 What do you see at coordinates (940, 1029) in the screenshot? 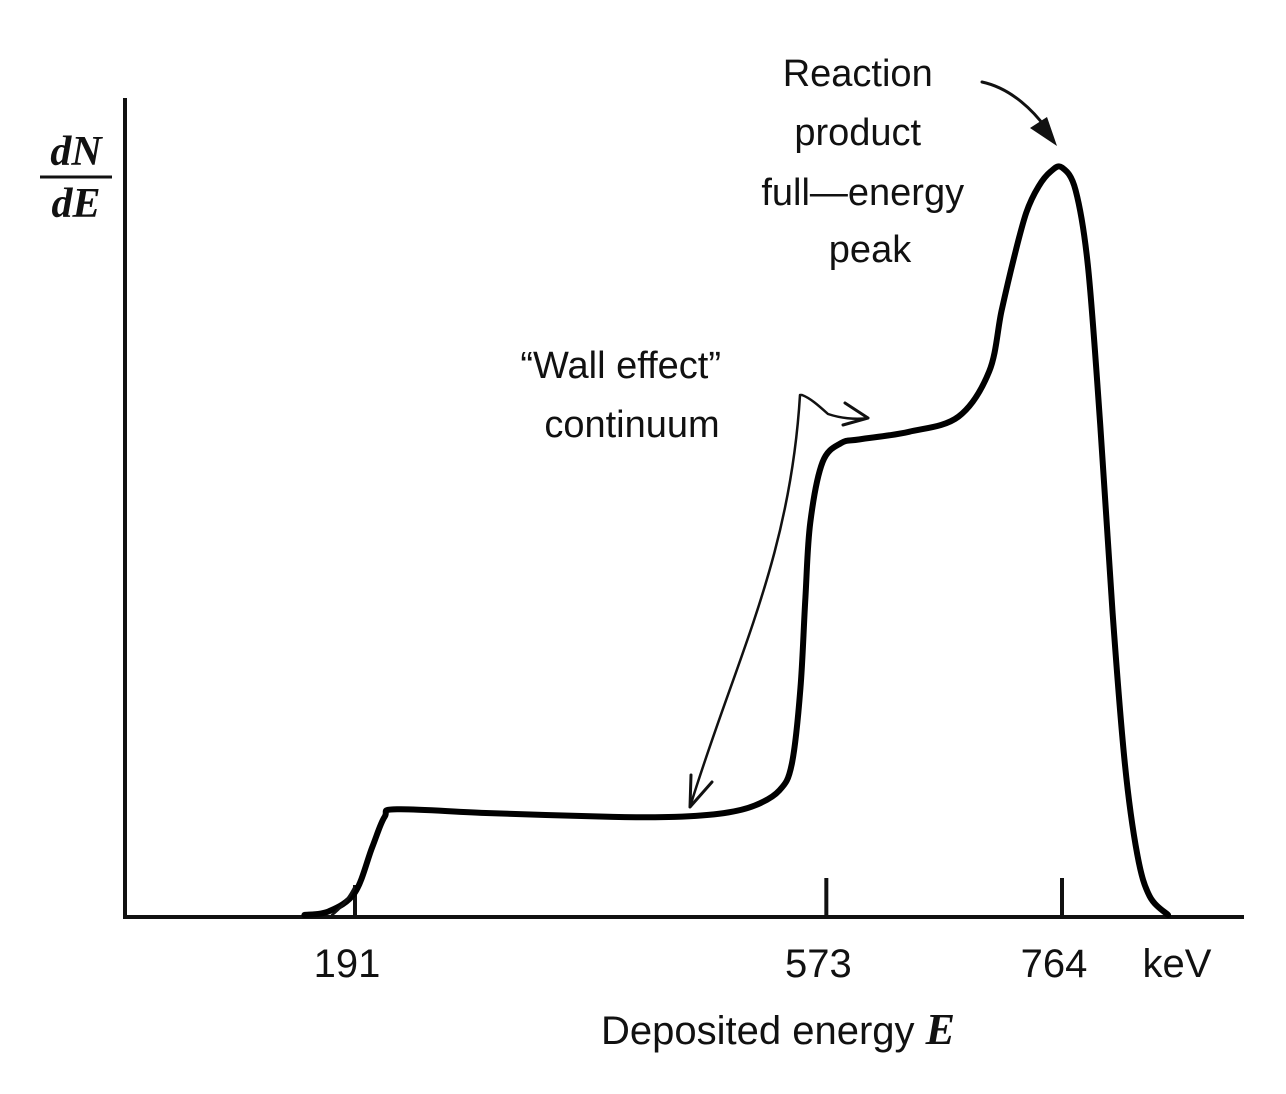
I see `x-axis-label-symbol: E` at bounding box center [940, 1029].